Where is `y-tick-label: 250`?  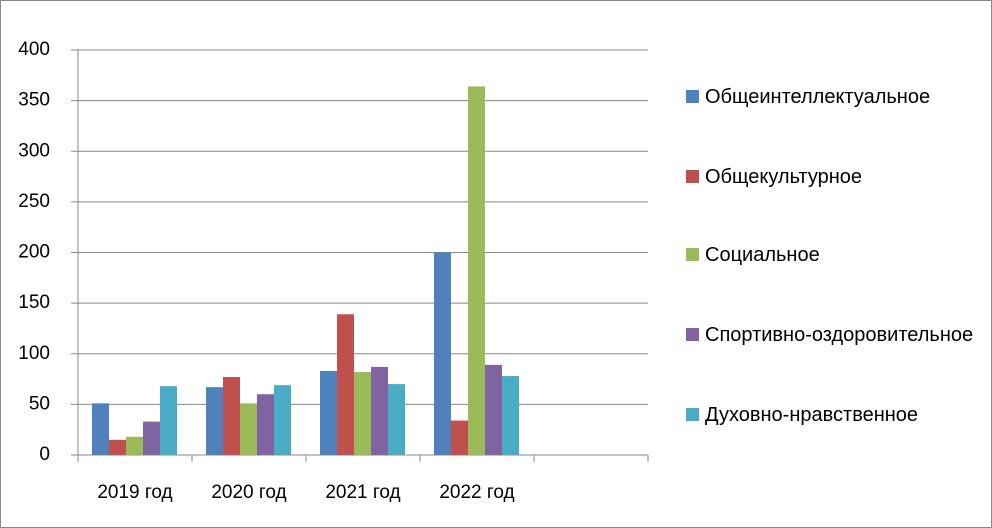 y-tick-label: 250 is located at coordinates (34, 201).